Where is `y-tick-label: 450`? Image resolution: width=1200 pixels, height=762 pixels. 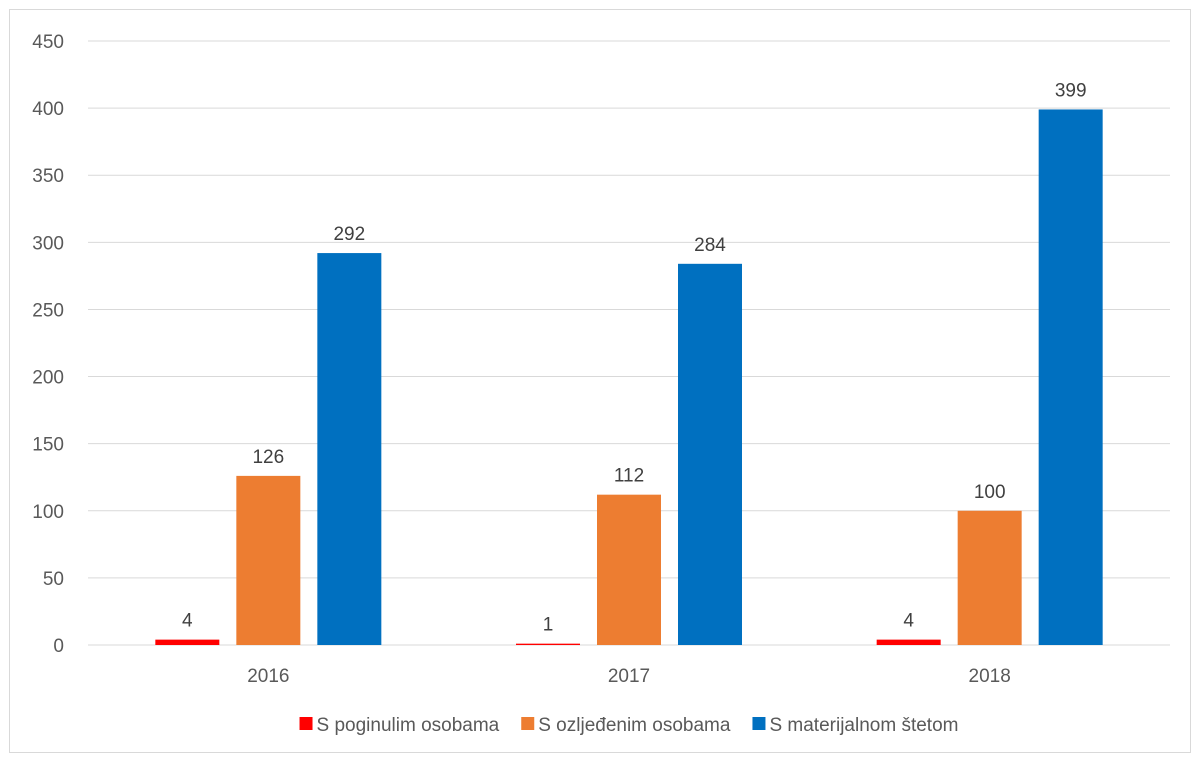 y-tick-label: 450 is located at coordinates (48, 42).